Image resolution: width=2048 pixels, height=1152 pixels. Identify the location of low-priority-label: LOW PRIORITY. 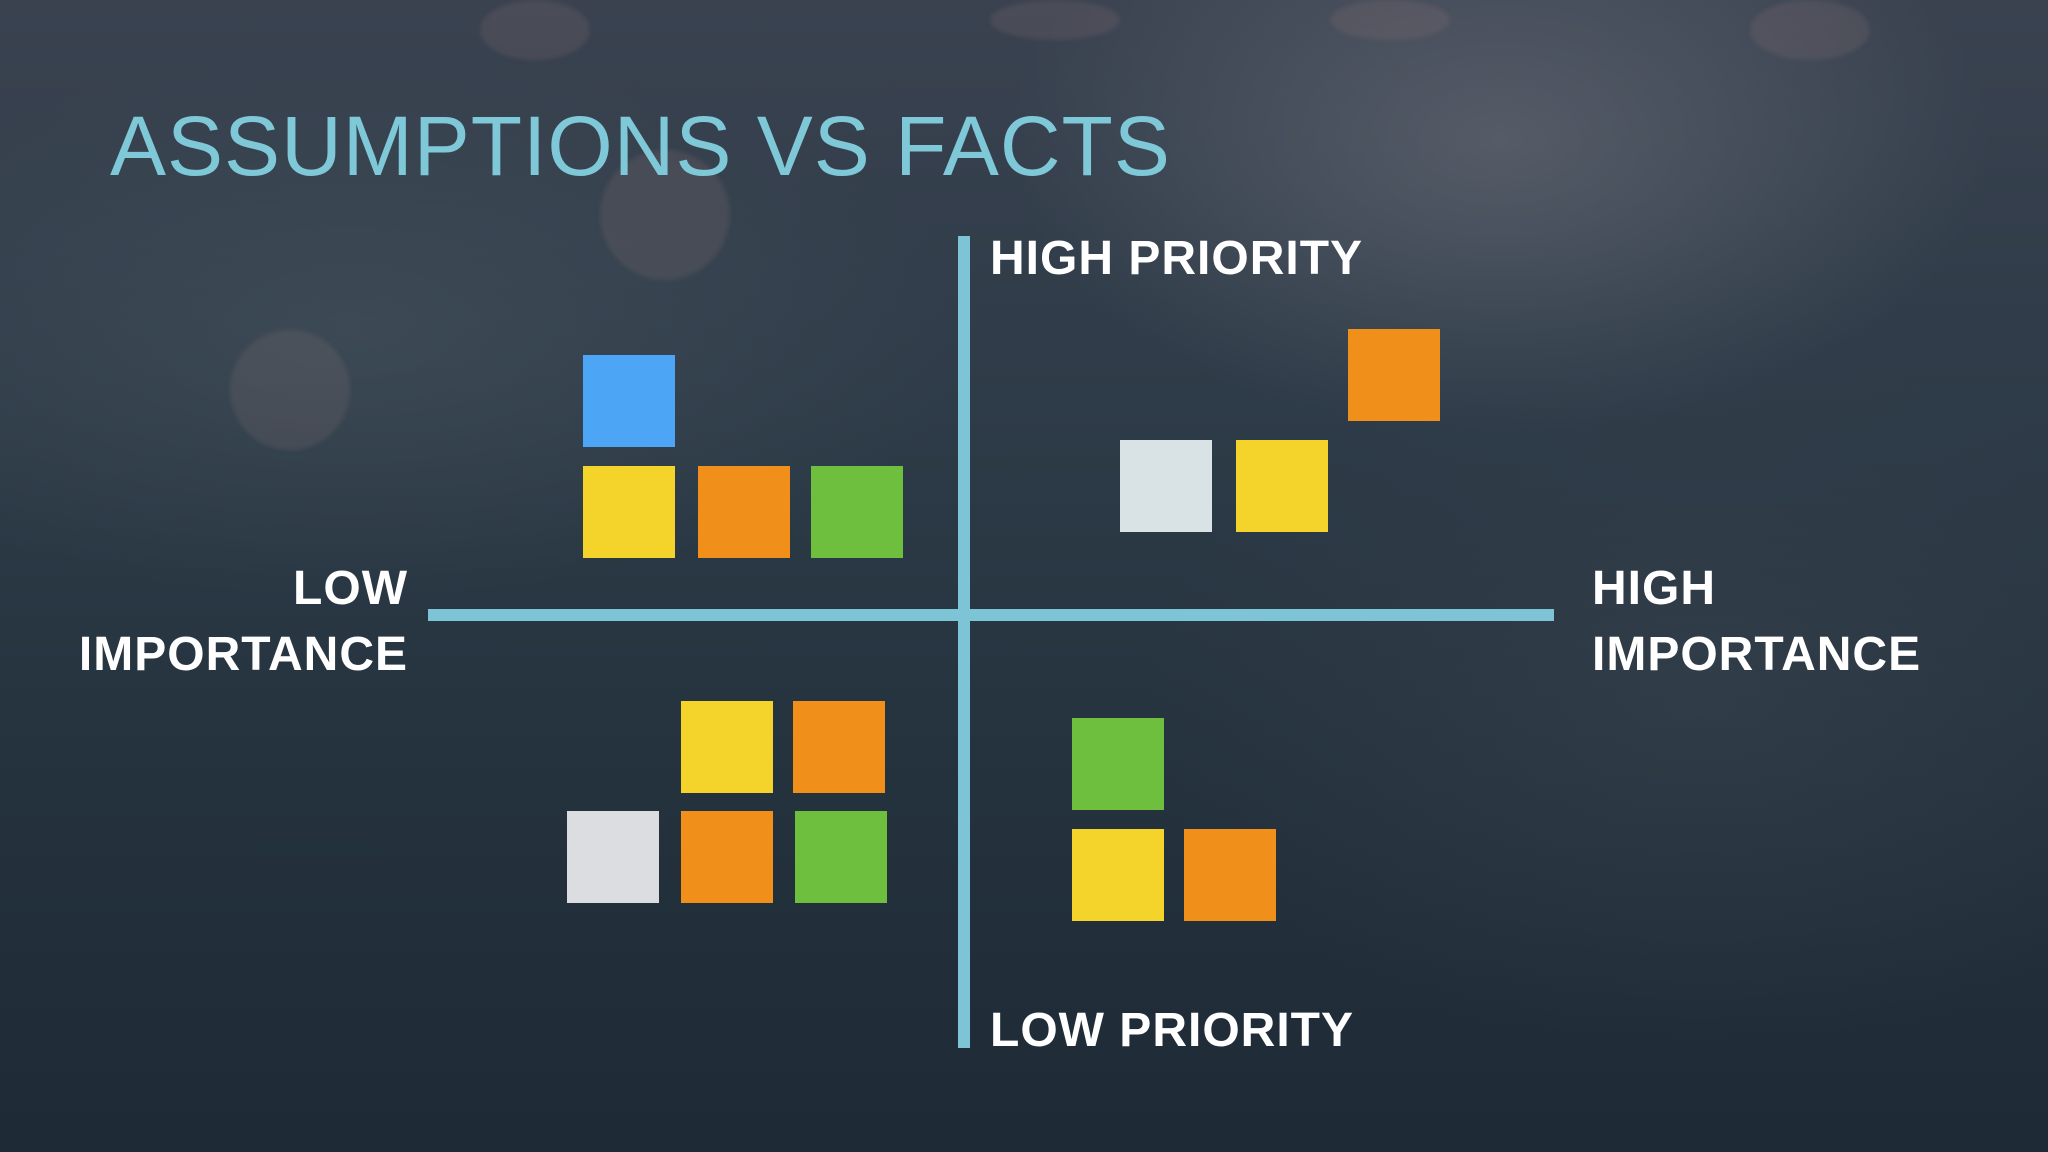
(1172, 1030).